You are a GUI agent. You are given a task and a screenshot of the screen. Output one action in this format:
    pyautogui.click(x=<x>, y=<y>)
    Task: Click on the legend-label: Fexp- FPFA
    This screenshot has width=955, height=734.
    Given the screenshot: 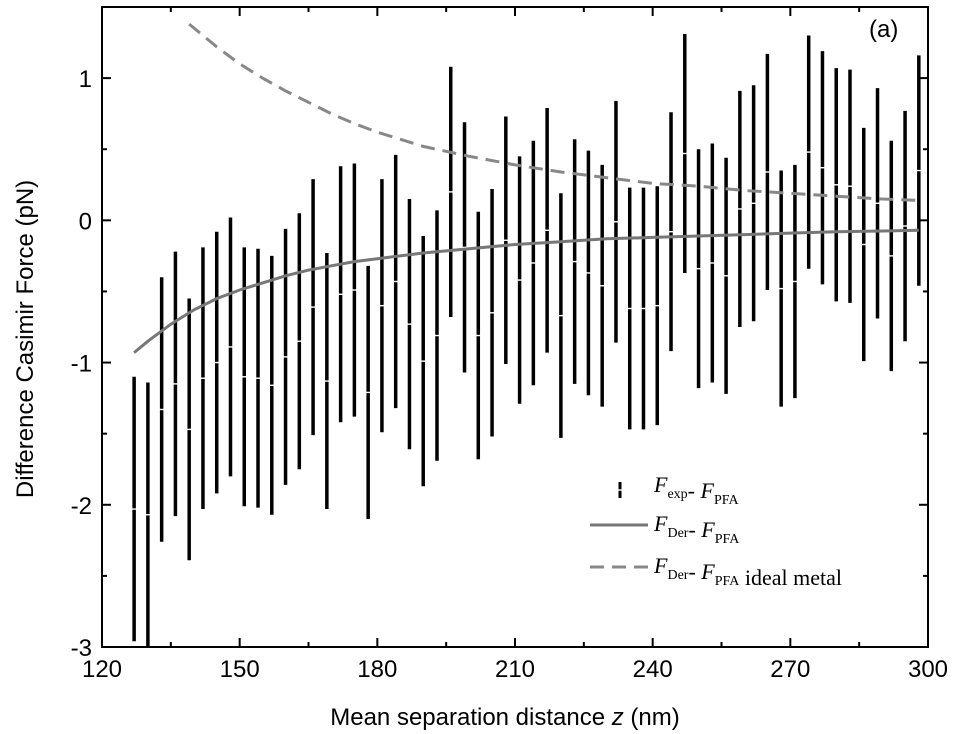 What is the action you would take?
    pyautogui.click(x=696, y=490)
    